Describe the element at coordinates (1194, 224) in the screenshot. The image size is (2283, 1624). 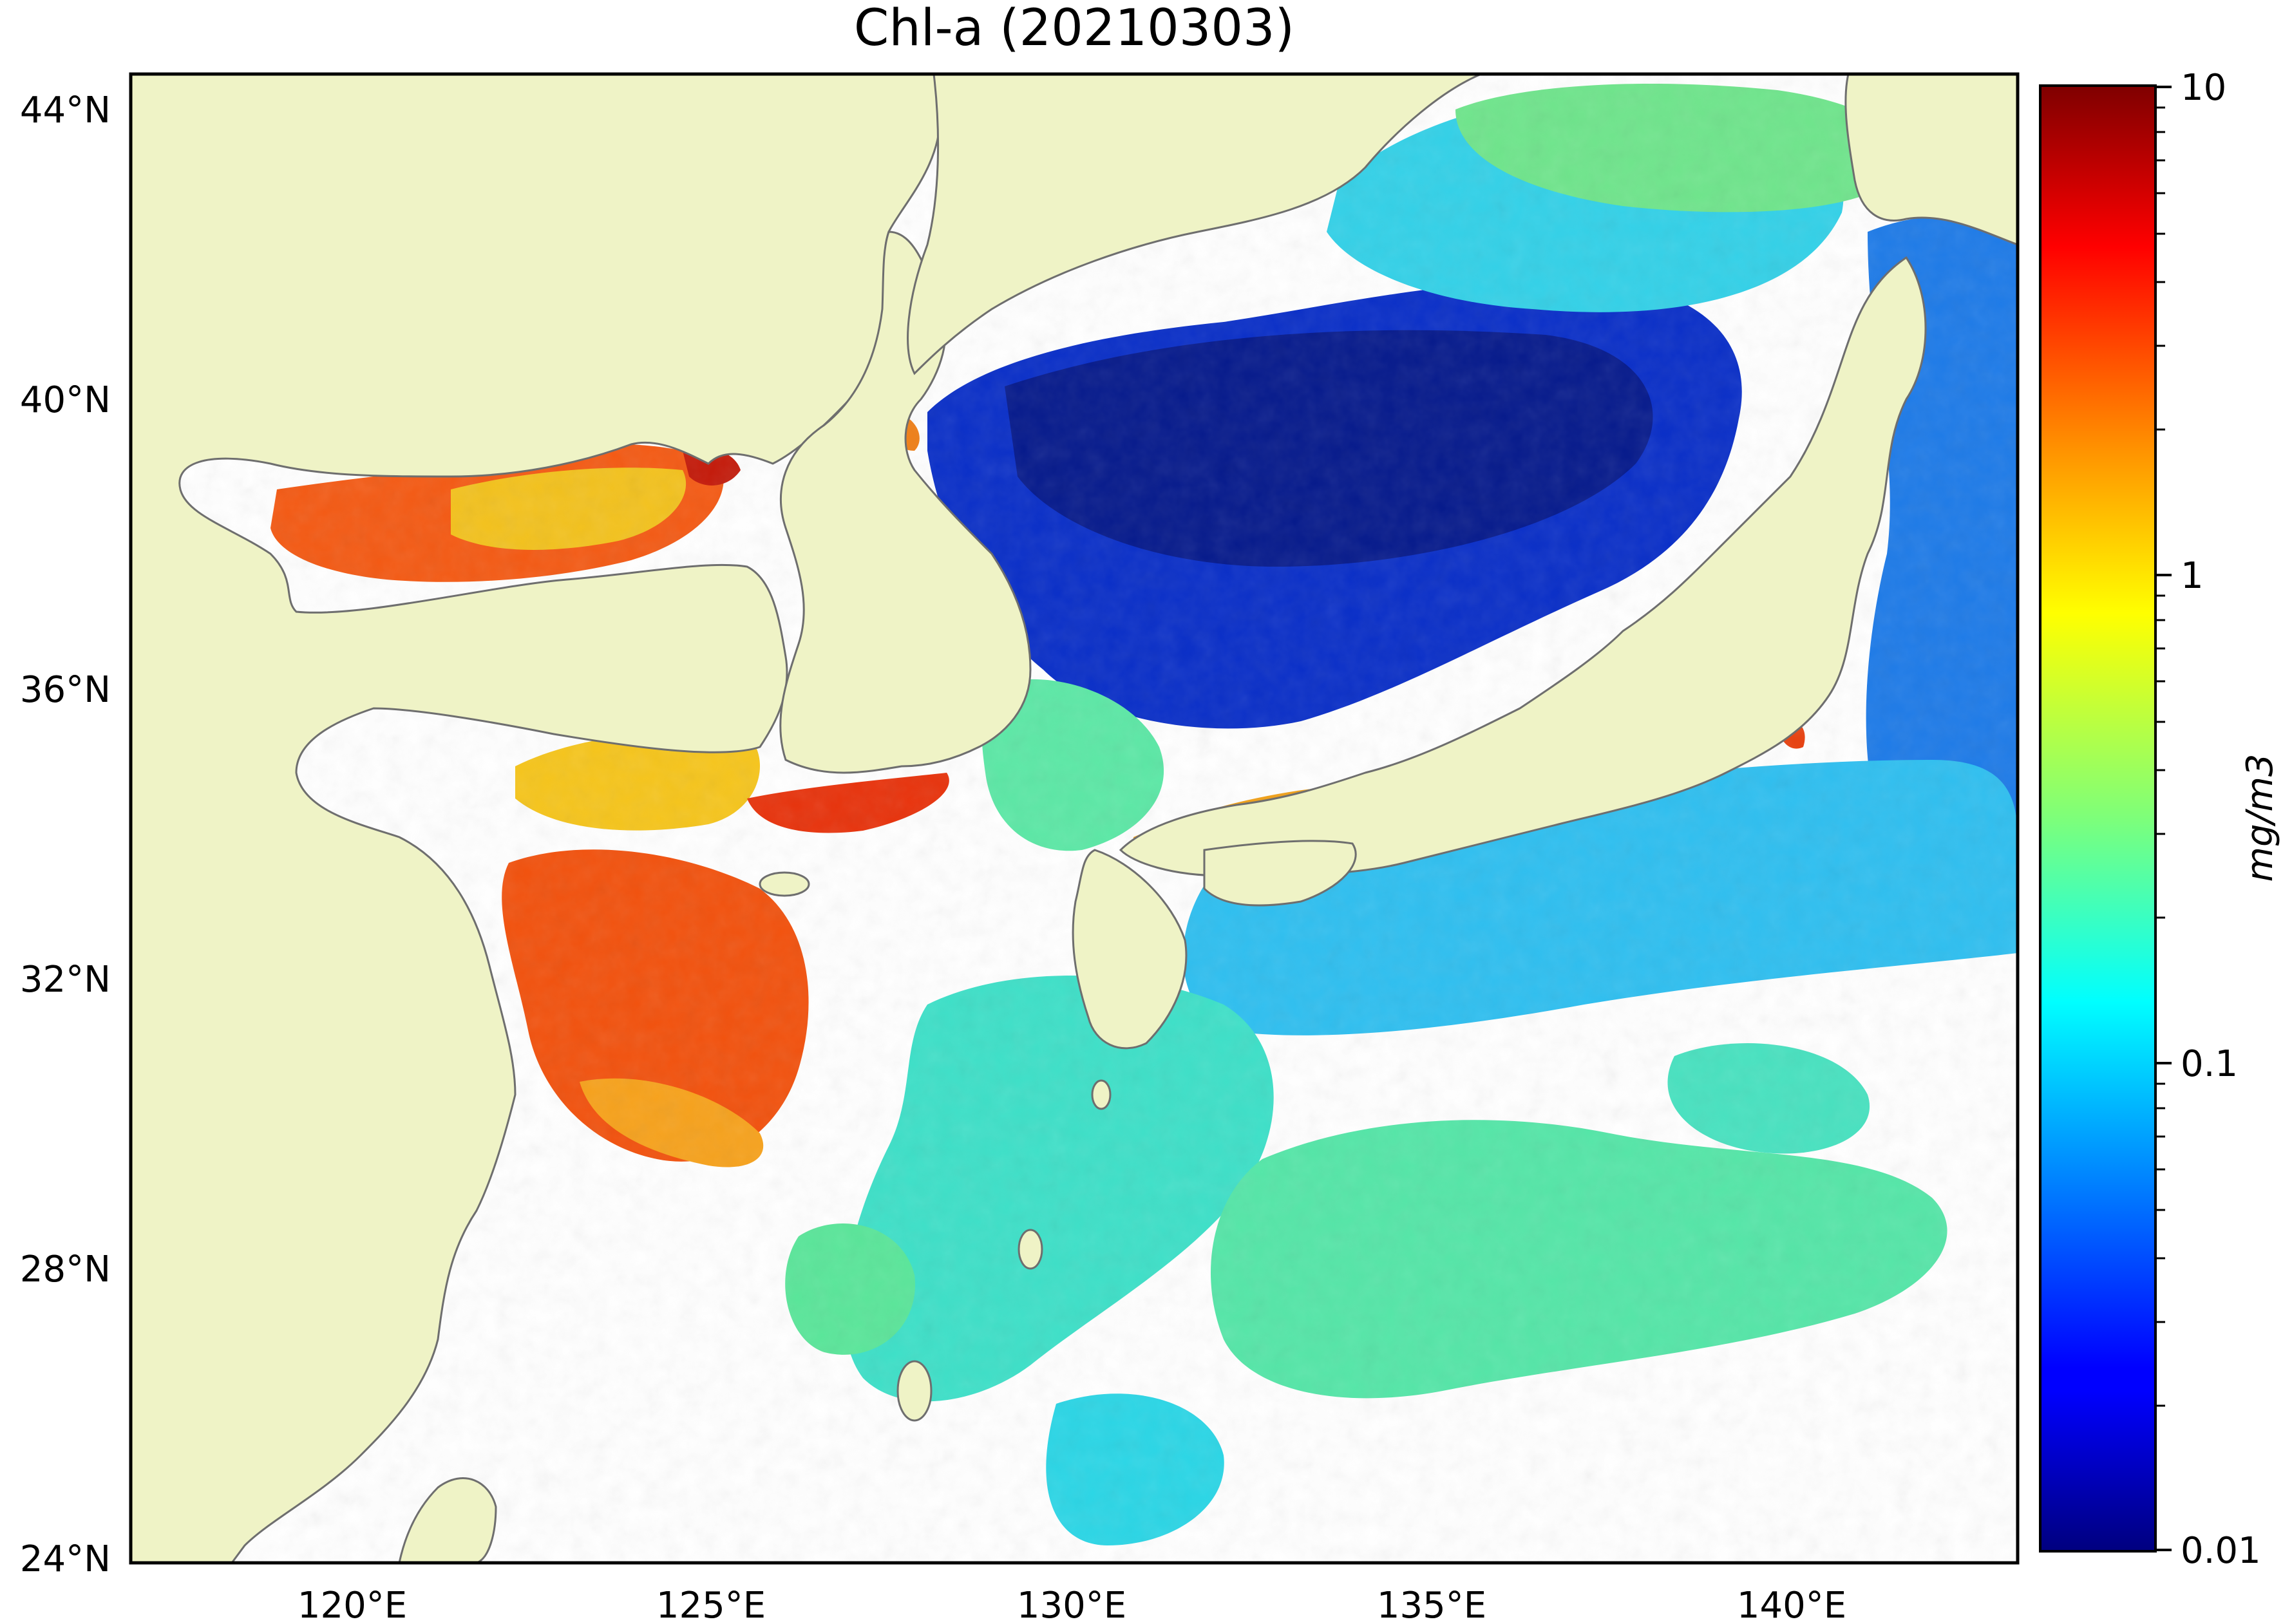
I see `north-coast` at that location.